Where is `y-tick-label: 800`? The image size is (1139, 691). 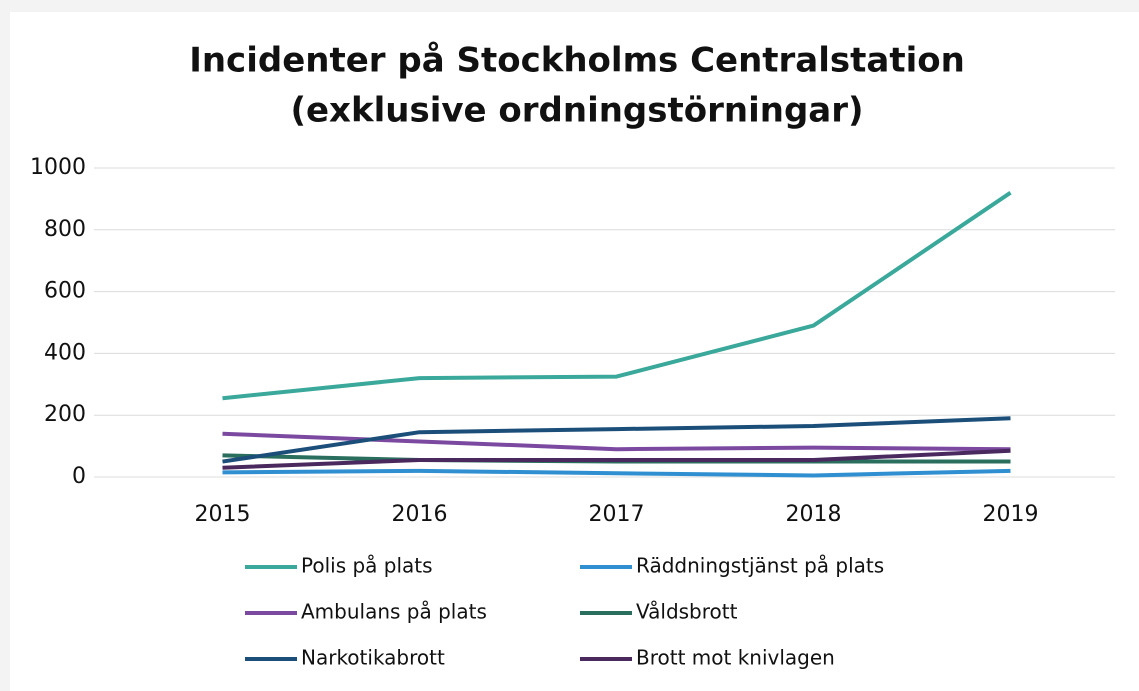
y-tick-label: 800 is located at coordinates (65, 229).